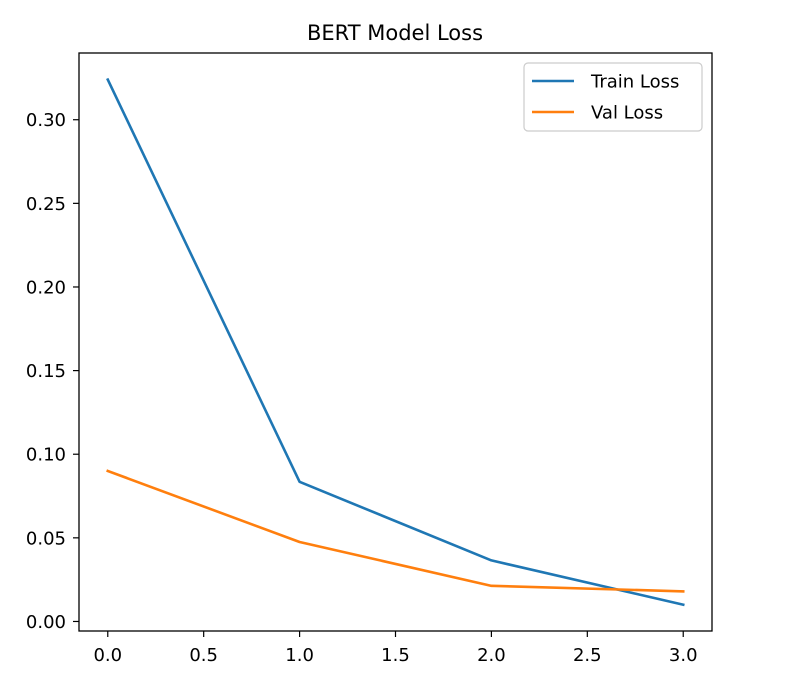 The height and width of the screenshot is (691, 786). I want to click on x-tick-label: 3.0, so click(683, 655).